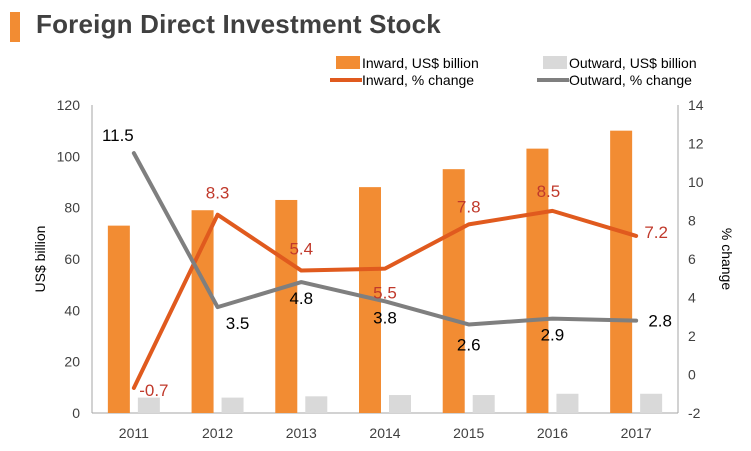 The width and height of the screenshot is (751, 451). What do you see at coordinates (301, 298) in the screenshot?
I see `outward-change-label: 4.8` at bounding box center [301, 298].